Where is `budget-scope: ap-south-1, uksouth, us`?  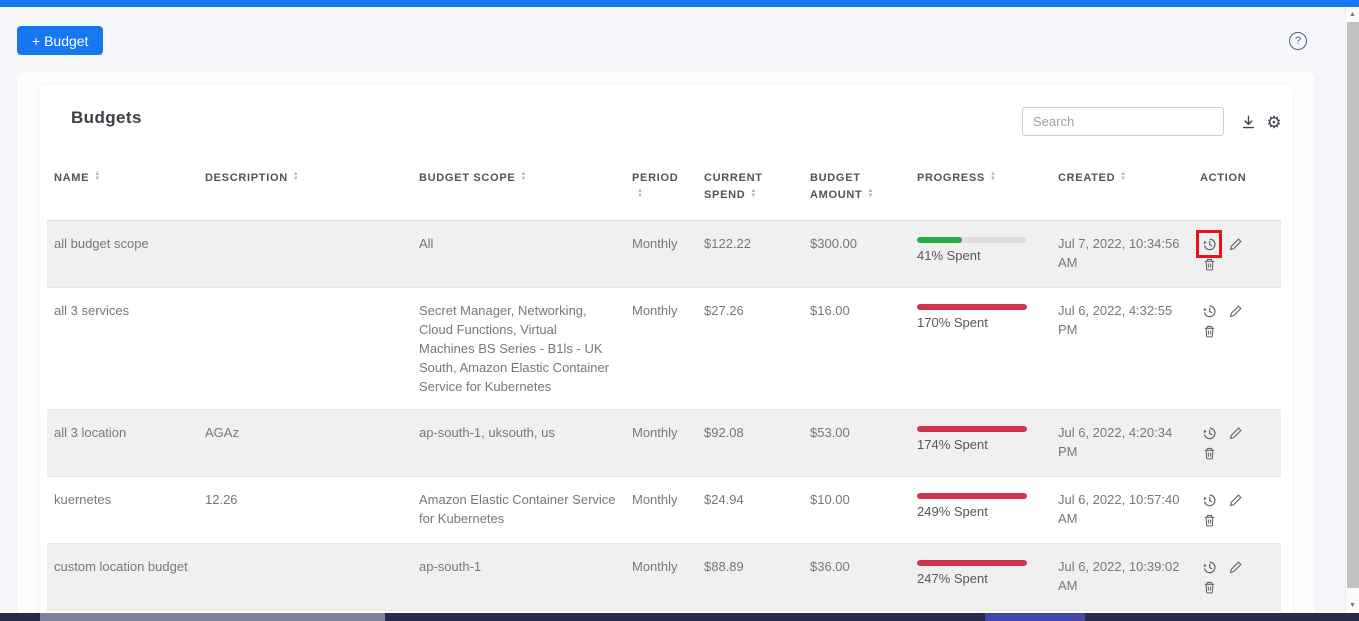 budget-scope: ap-south-1, uksouth, us is located at coordinates (487, 432).